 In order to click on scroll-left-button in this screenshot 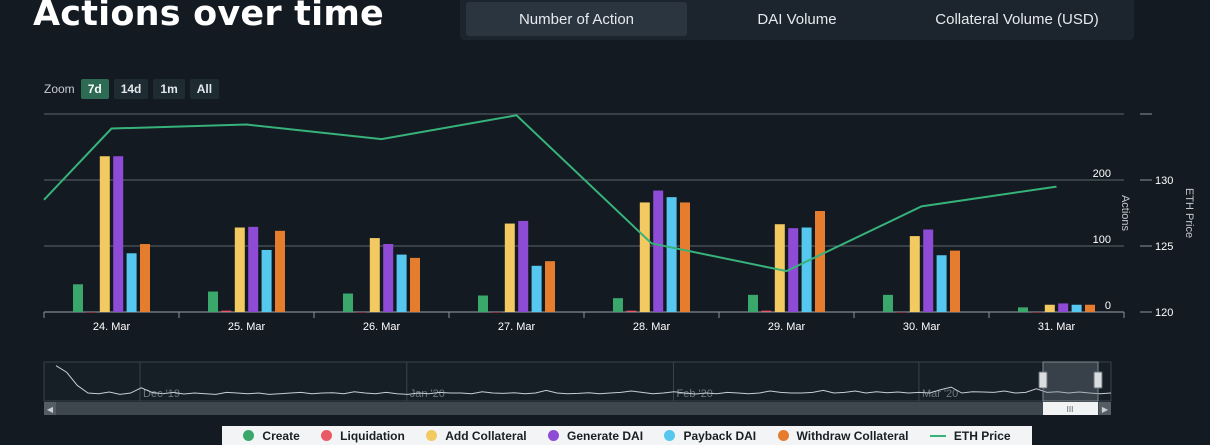, I will do `click(50, 408)`.